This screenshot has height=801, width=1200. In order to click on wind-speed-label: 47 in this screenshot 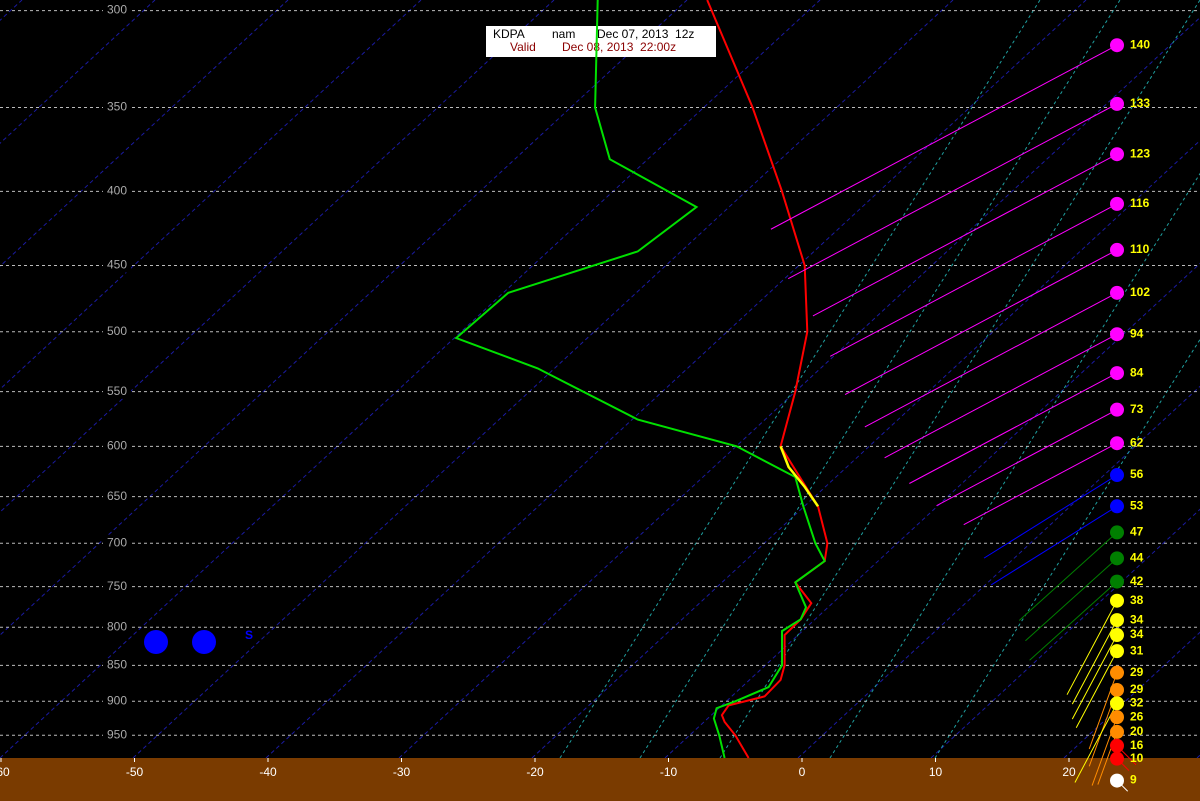, I will do `click(1137, 532)`.